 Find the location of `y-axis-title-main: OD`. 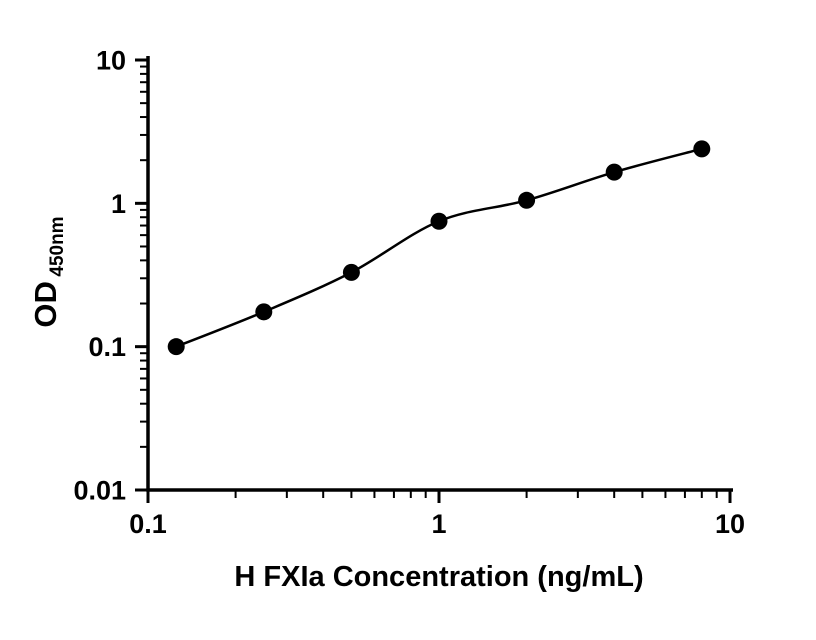

y-axis-title-main: OD is located at coordinates (45, 304).